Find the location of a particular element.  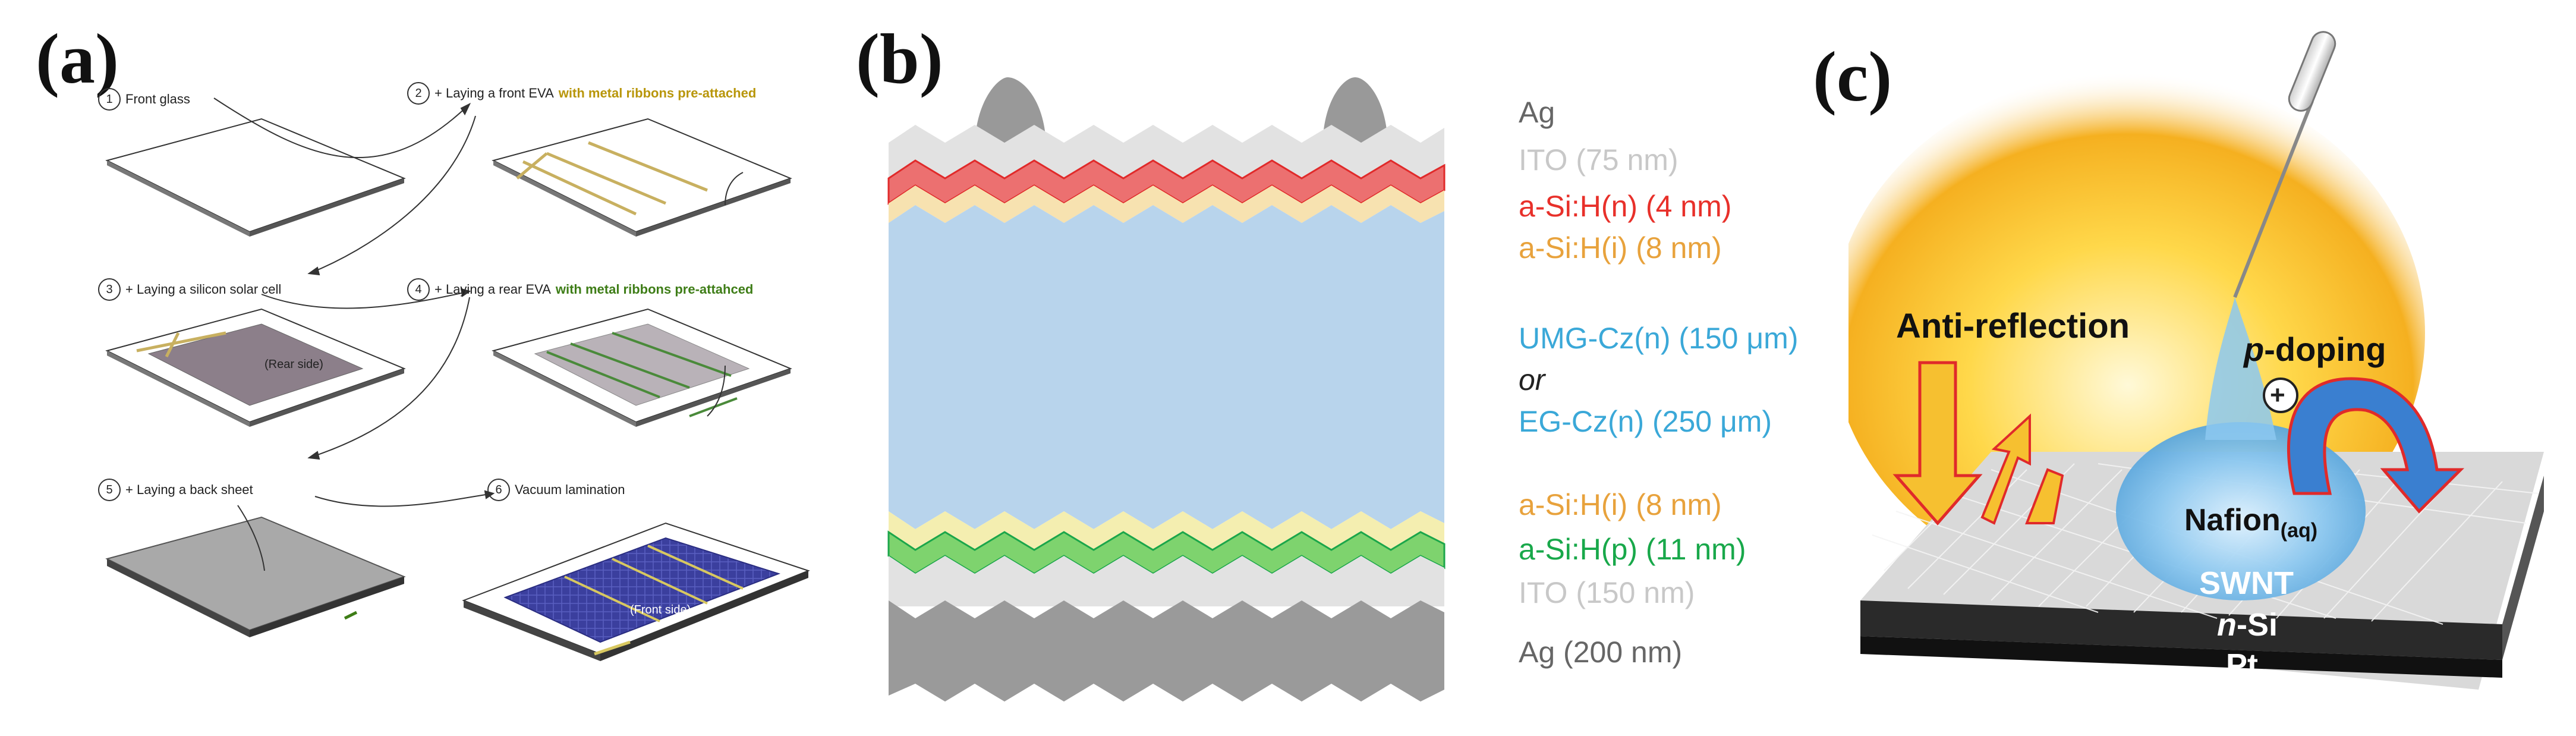

silicon-cell-sheet is located at coordinates (255, 367).